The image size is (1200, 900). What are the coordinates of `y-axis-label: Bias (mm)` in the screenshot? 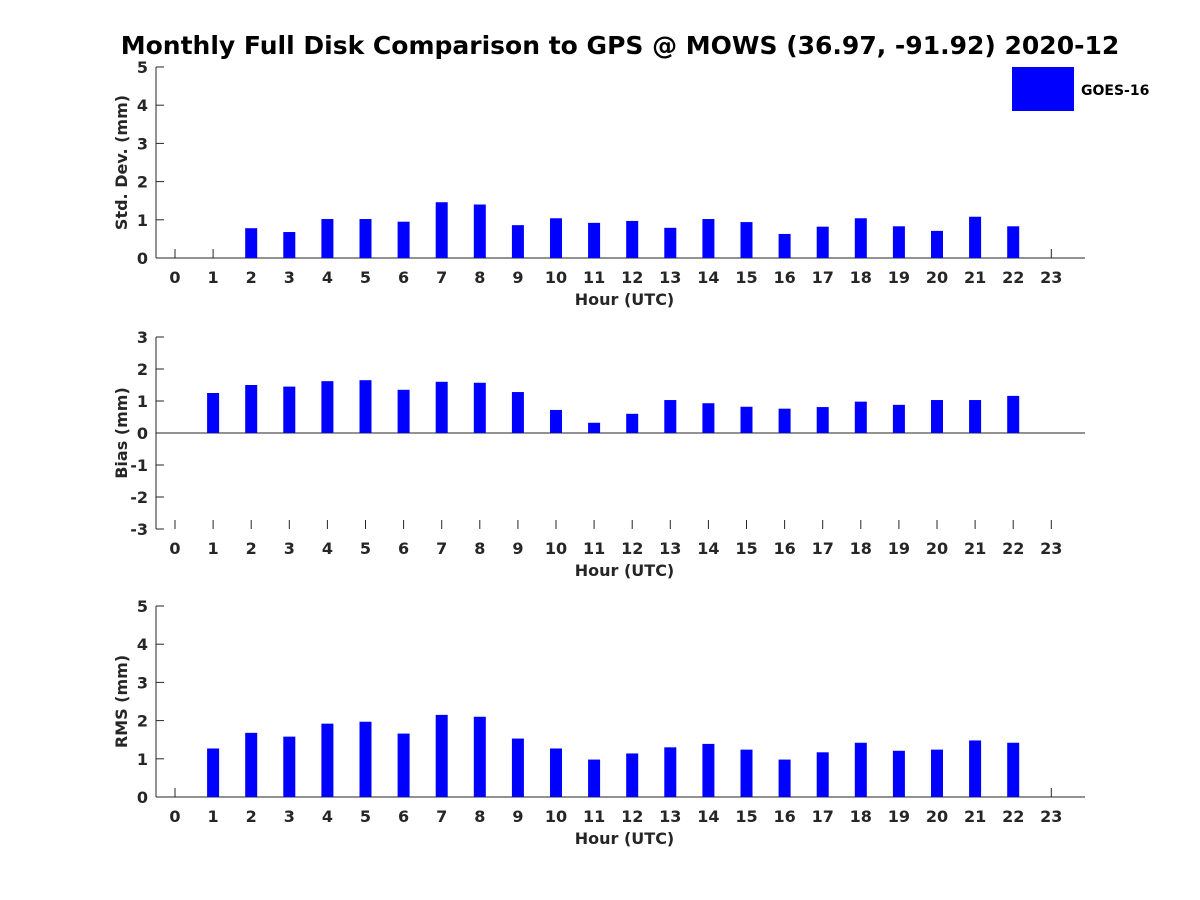 It's located at (121, 433).